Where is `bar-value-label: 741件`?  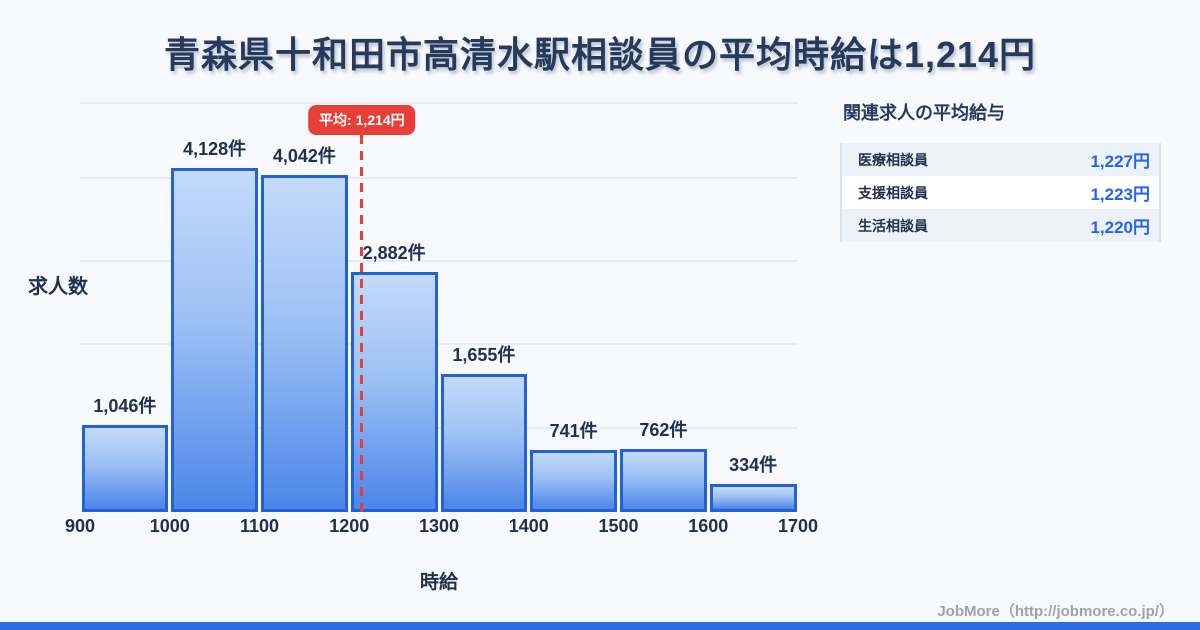 bar-value-label: 741件 is located at coordinates (573, 431).